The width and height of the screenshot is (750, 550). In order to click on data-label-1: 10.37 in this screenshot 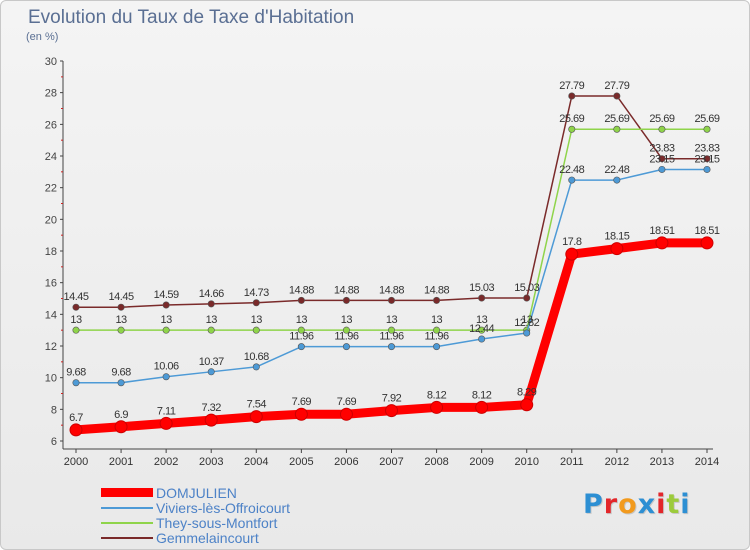, I will do `click(211, 362)`.